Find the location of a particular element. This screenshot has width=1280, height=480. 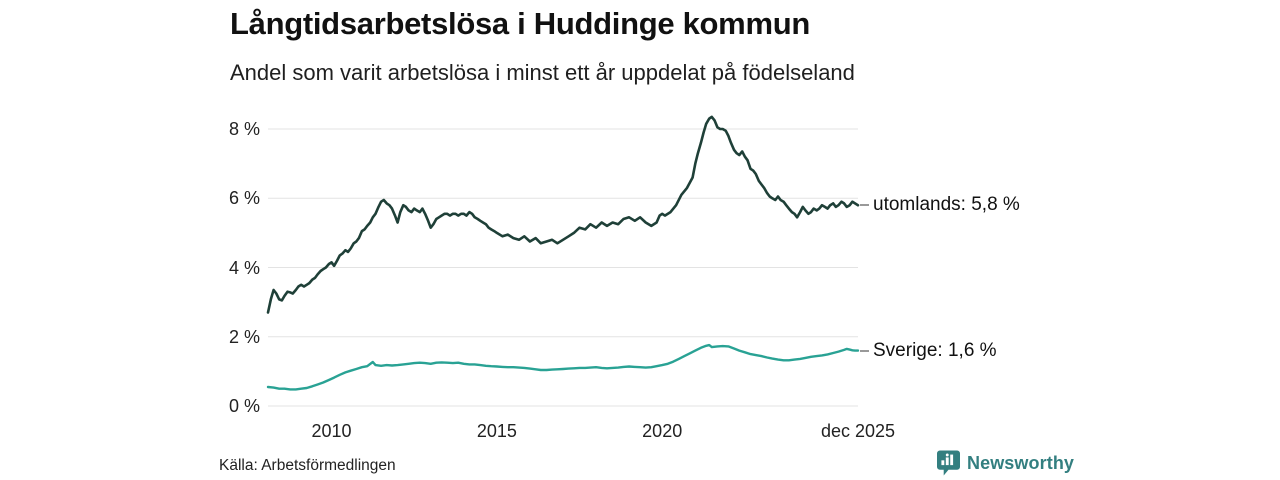

page-title: Långtidsarbetslösa i Huddinge kommun is located at coordinates (520, 23).